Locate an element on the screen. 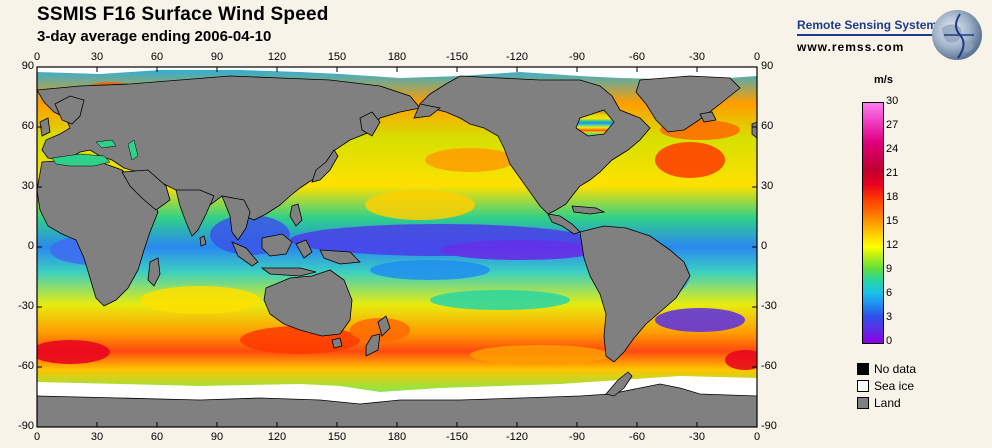 This screenshot has height=448, width=992. legend-label: Land is located at coordinates (887, 403).